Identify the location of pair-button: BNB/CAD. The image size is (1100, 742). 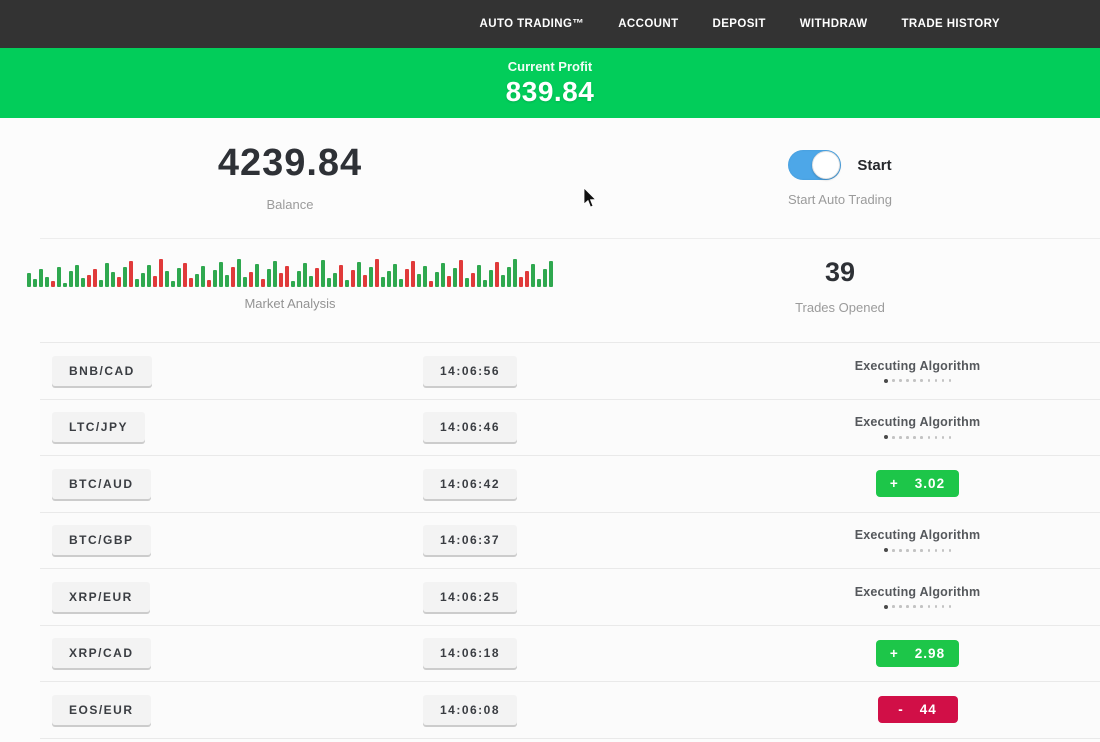
(102, 370).